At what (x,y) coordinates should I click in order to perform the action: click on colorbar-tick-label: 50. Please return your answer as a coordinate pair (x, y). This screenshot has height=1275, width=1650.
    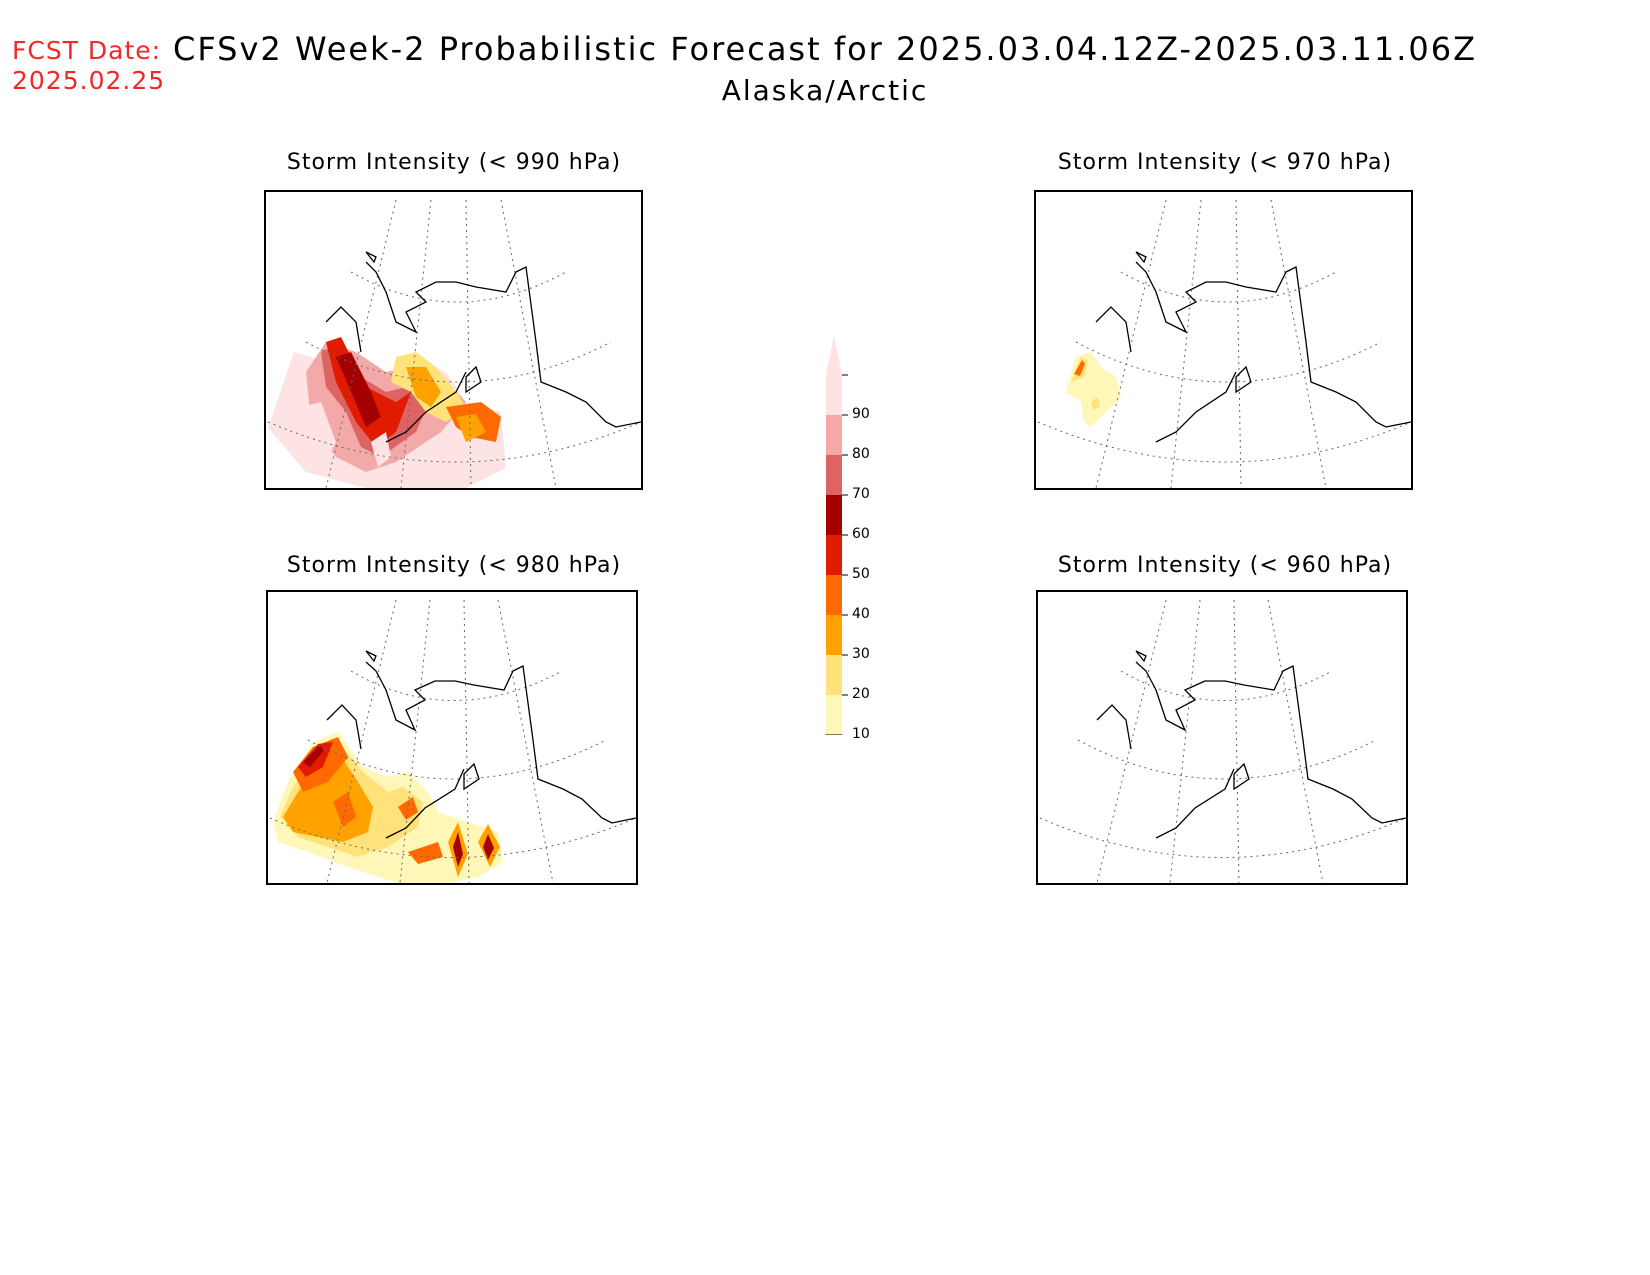
    Looking at the image, I should click on (861, 574).